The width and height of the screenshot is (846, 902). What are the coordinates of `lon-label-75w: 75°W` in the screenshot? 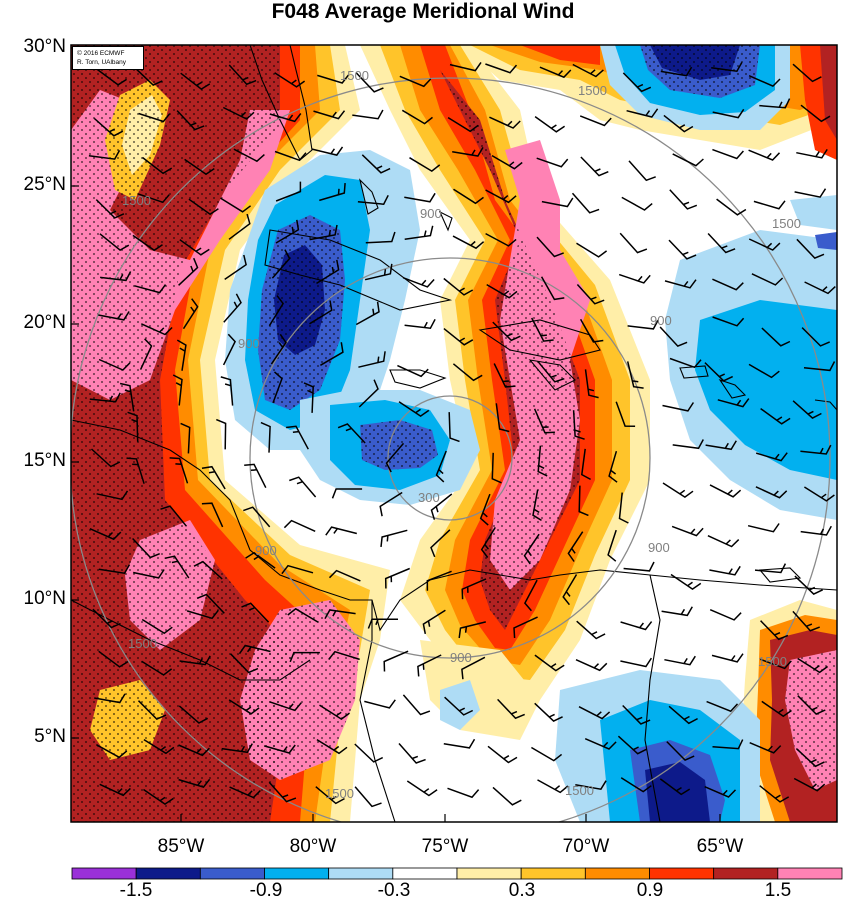 It's located at (445, 846).